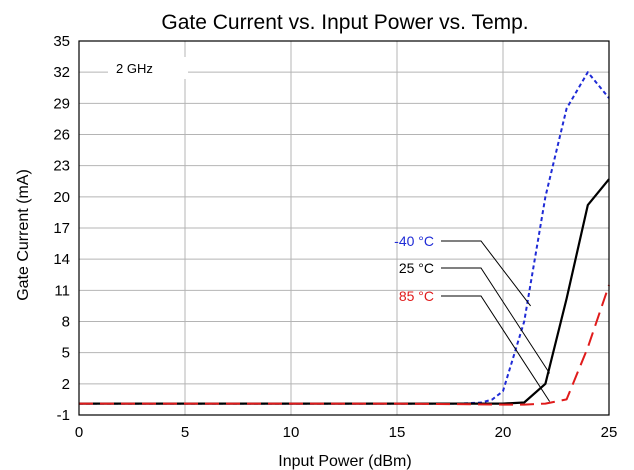 The width and height of the screenshot is (634, 470). I want to click on y-tick-label: 11, so click(62, 290).